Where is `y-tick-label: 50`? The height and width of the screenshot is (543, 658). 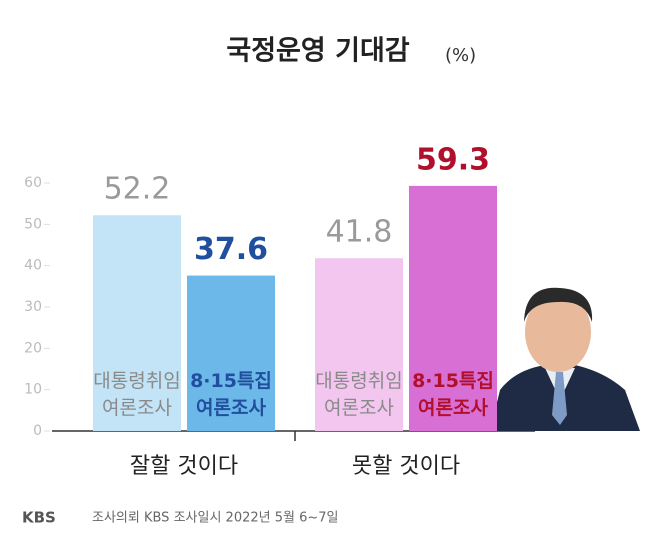
y-tick-label: 50 is located at coordinates (33, 224).